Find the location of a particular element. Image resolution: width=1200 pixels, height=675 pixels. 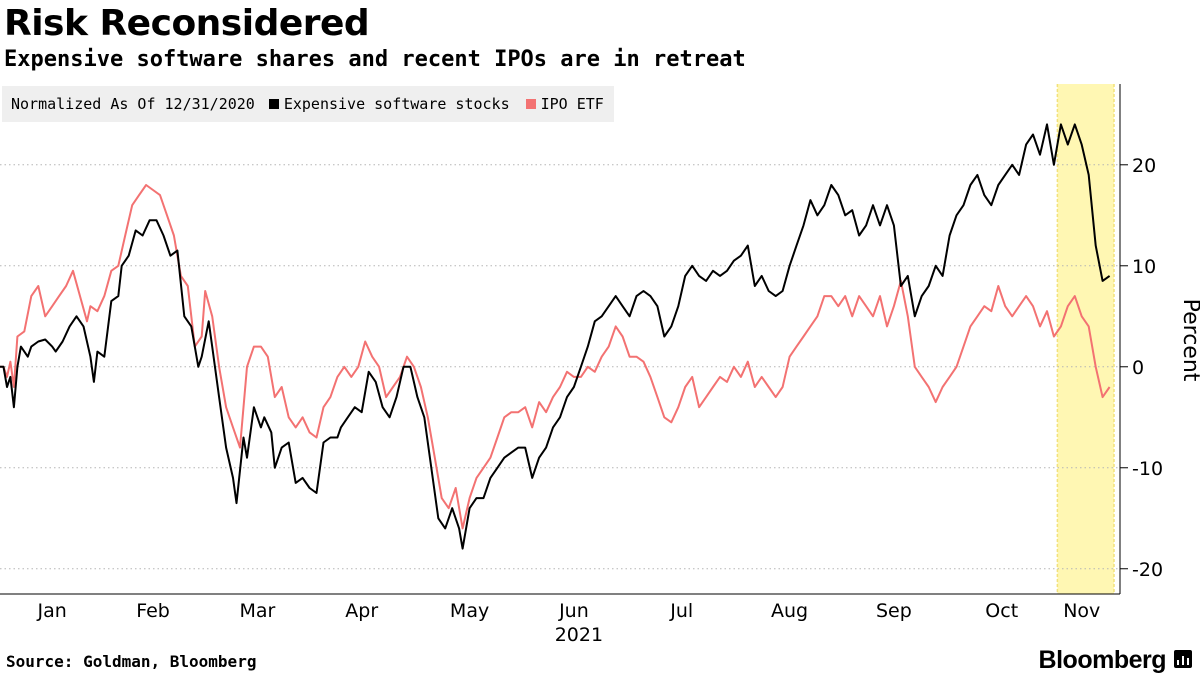

x-tick-label: May is located at coordinates (469, 611).